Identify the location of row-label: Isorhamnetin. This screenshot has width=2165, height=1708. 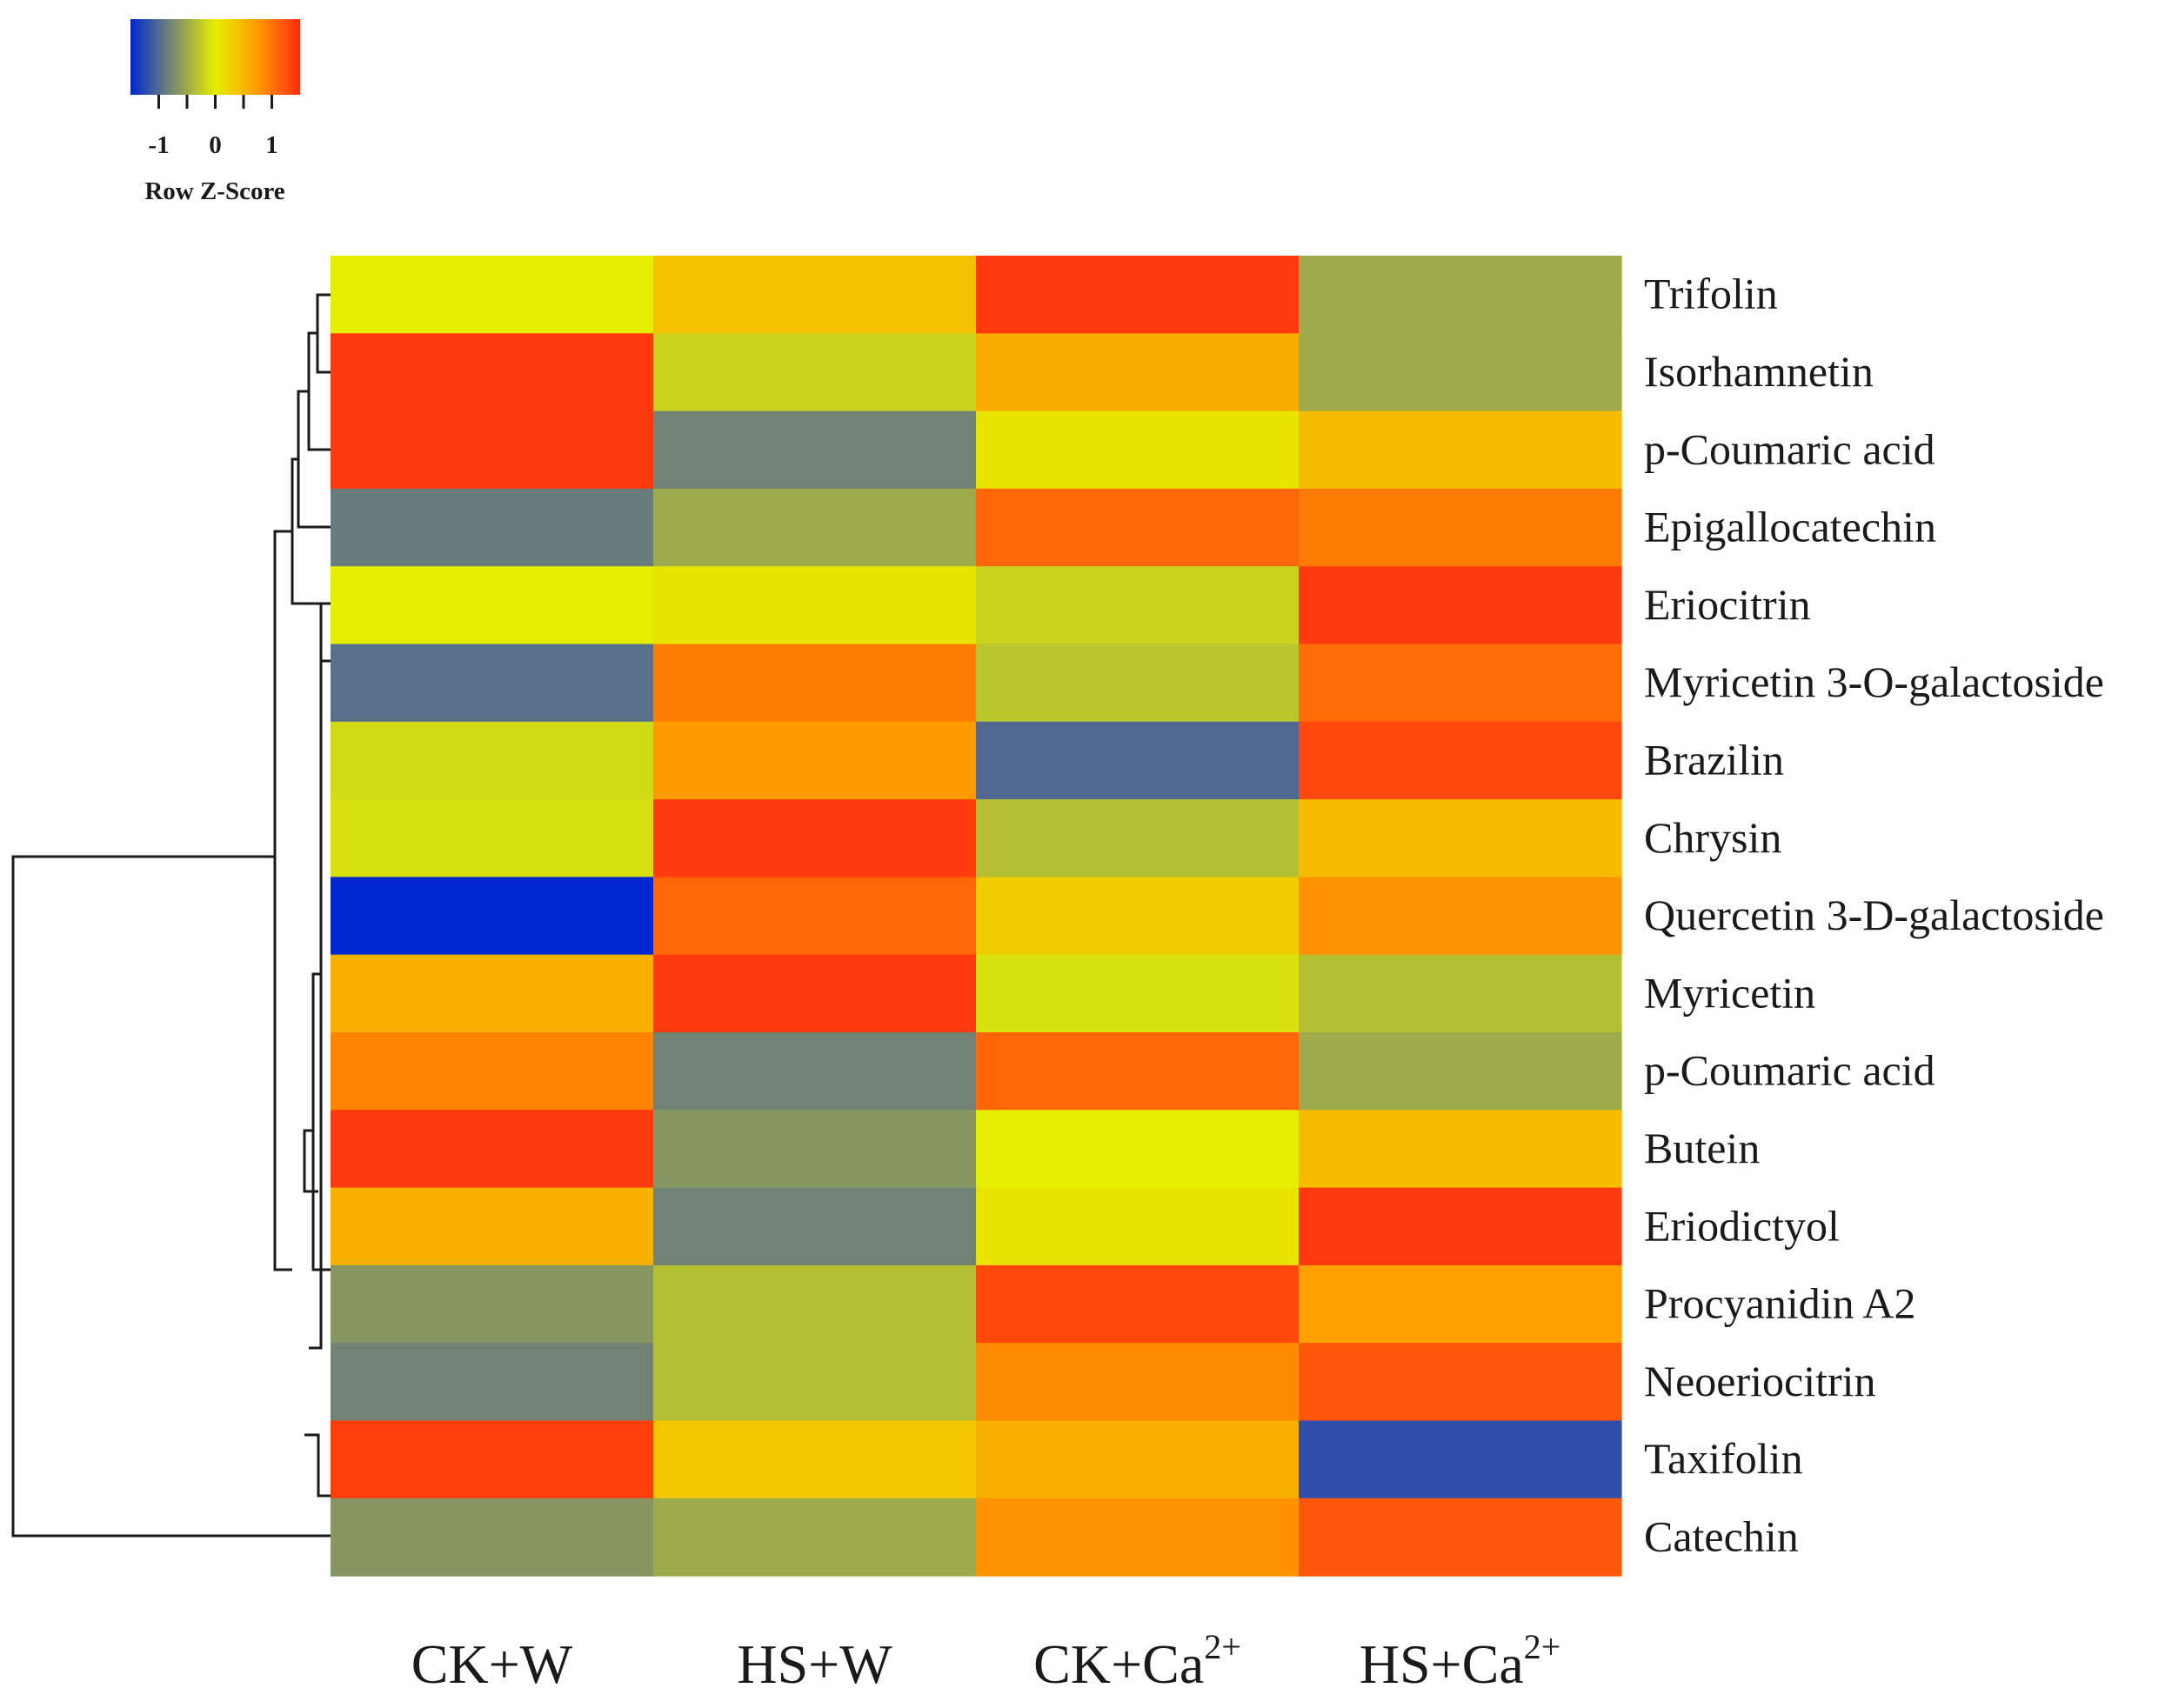
(1759, 371).